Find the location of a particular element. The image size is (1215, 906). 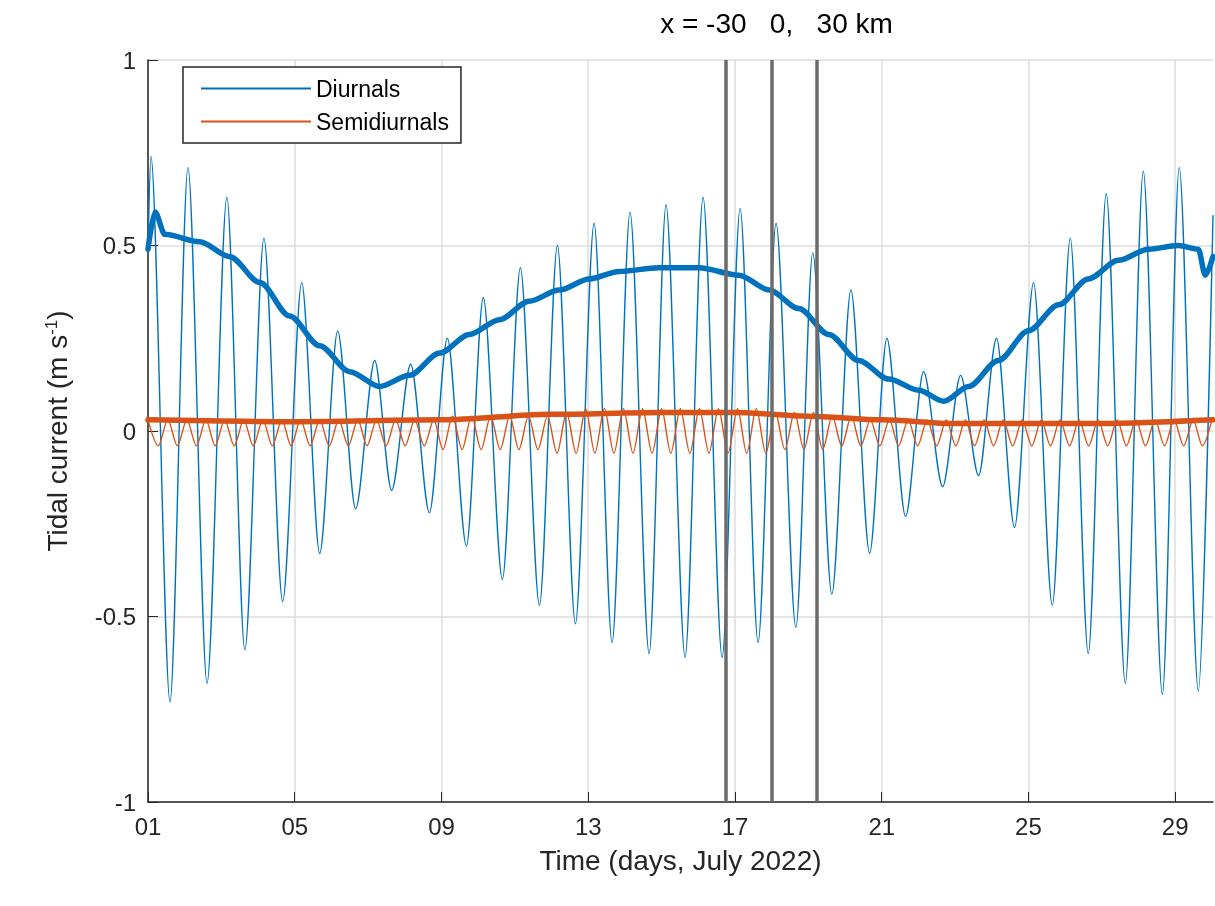

x-axis-title: Time (days, July 2022) is located at coordinates (680, 860).